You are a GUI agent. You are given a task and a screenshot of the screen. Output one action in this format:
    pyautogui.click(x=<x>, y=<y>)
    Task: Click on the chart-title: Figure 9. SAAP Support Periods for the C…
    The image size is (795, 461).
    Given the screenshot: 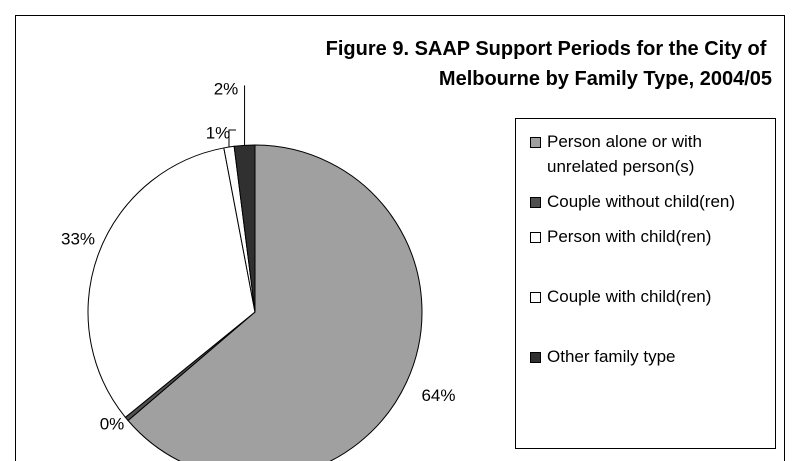 What is the action you would take?
    pyautogui.click(x=549, y=64)
    